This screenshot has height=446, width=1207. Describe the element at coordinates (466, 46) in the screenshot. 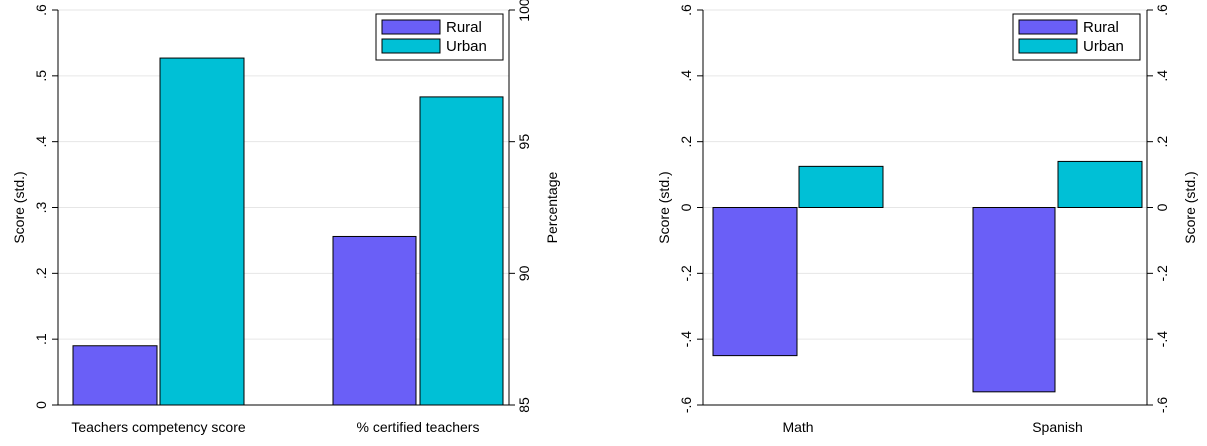

I see `legend-label-1-urban: Urban` at that location.